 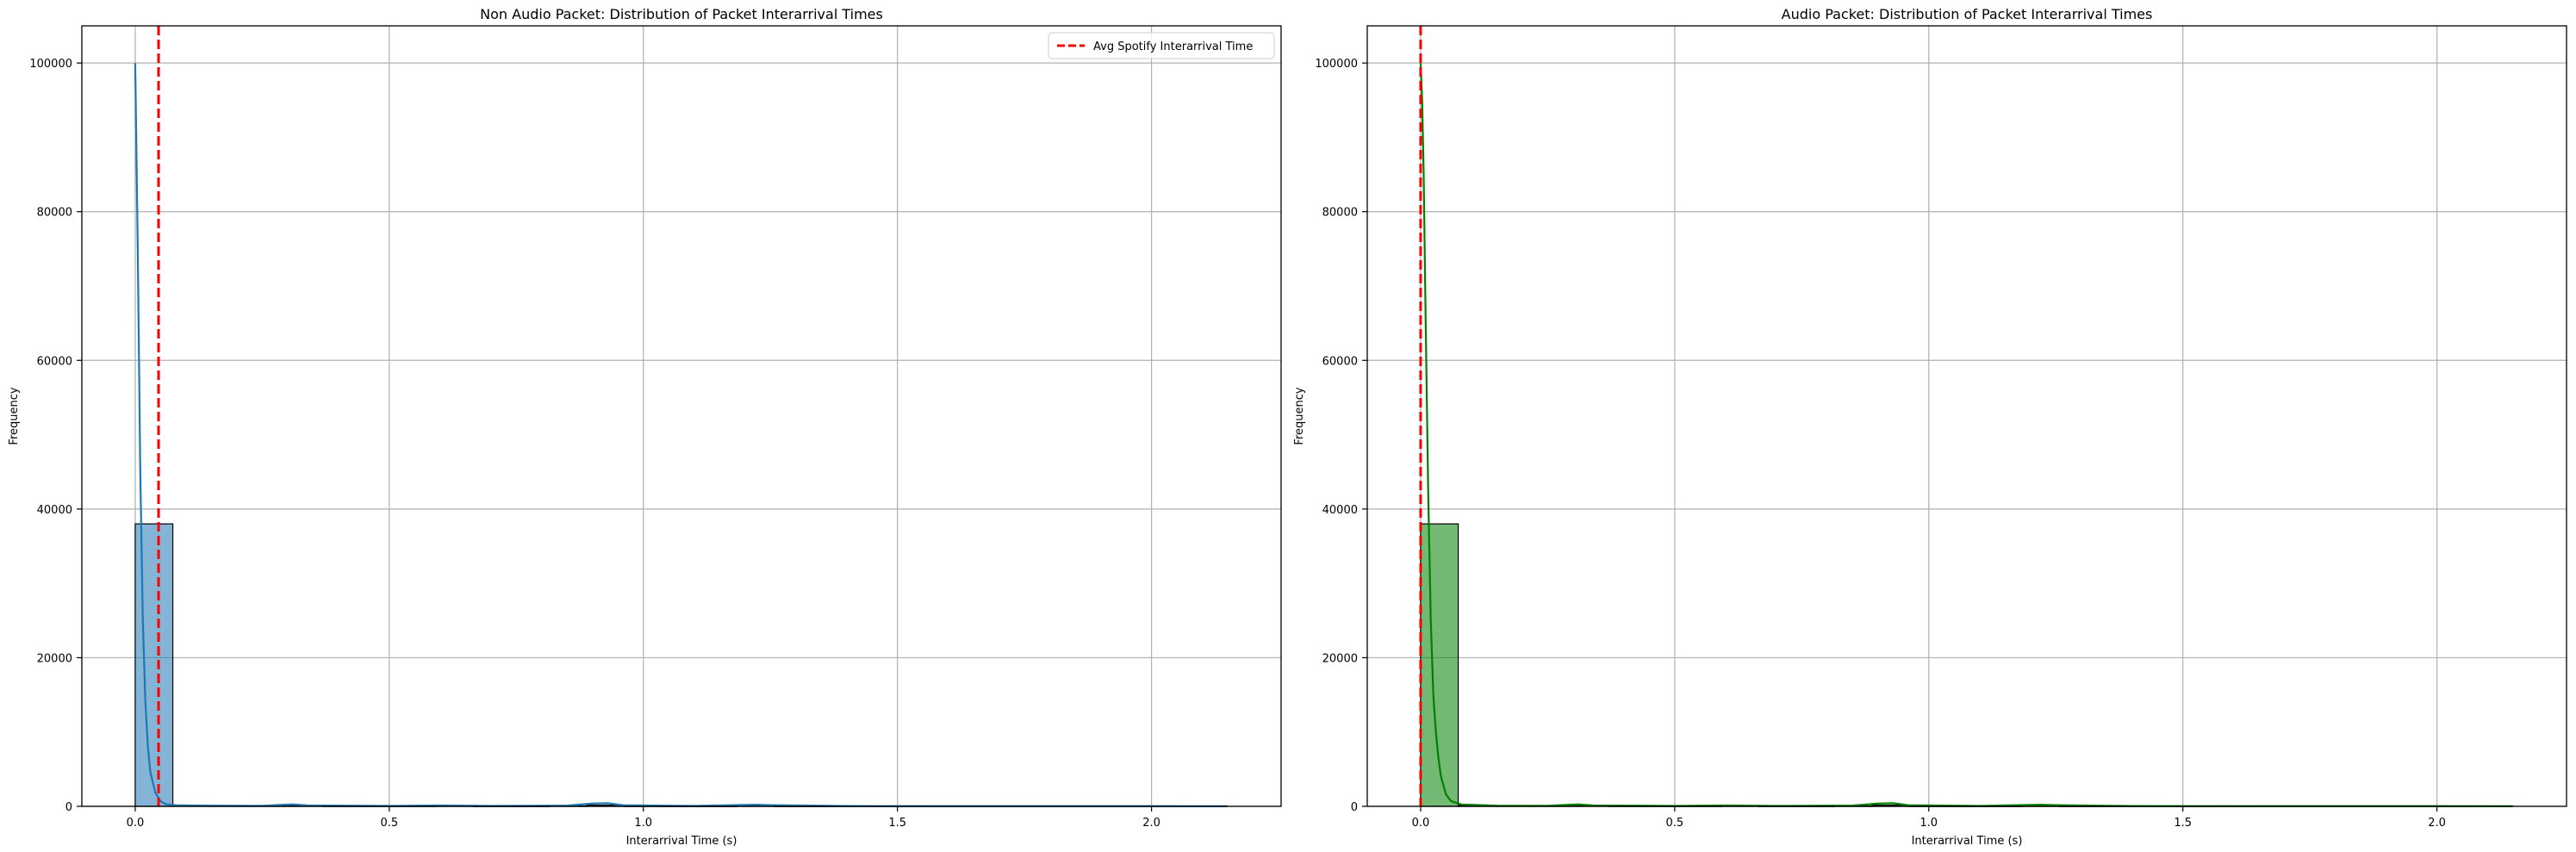 I want to click on legend-box, so click(x=1161, y=46).